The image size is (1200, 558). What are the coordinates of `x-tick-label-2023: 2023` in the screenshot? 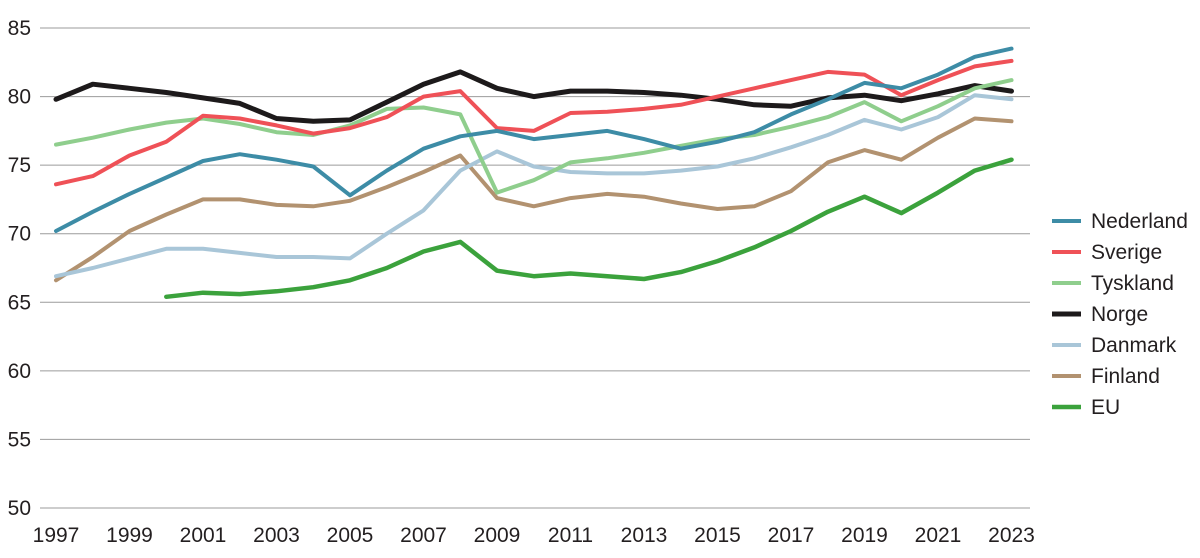 It's located at (1011, 535).